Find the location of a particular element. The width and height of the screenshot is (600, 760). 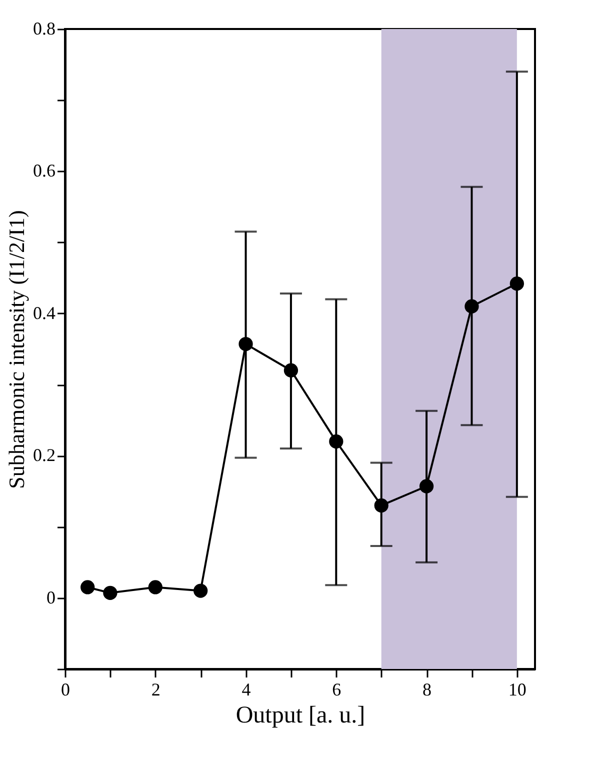

x-tick-label: 0 is located at coordinates (65, 690).